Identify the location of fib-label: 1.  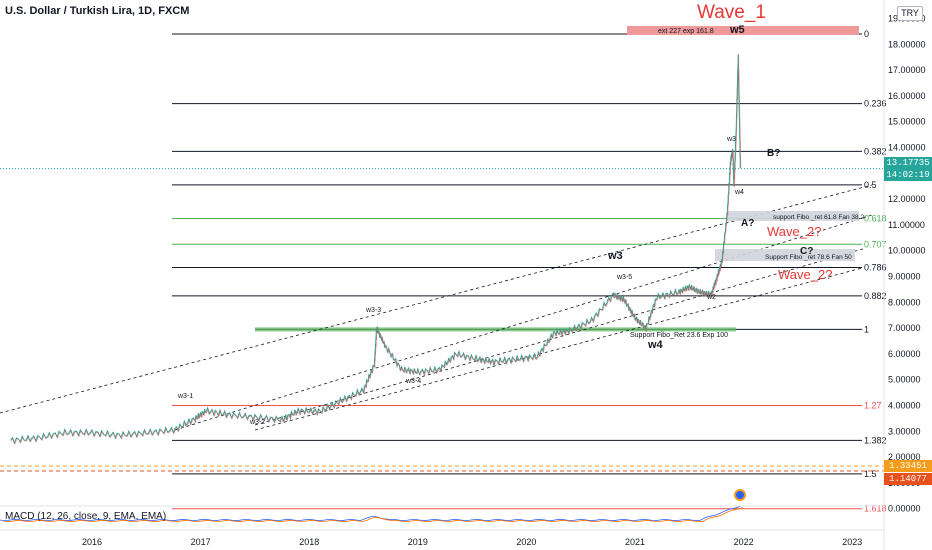
(866, 329).